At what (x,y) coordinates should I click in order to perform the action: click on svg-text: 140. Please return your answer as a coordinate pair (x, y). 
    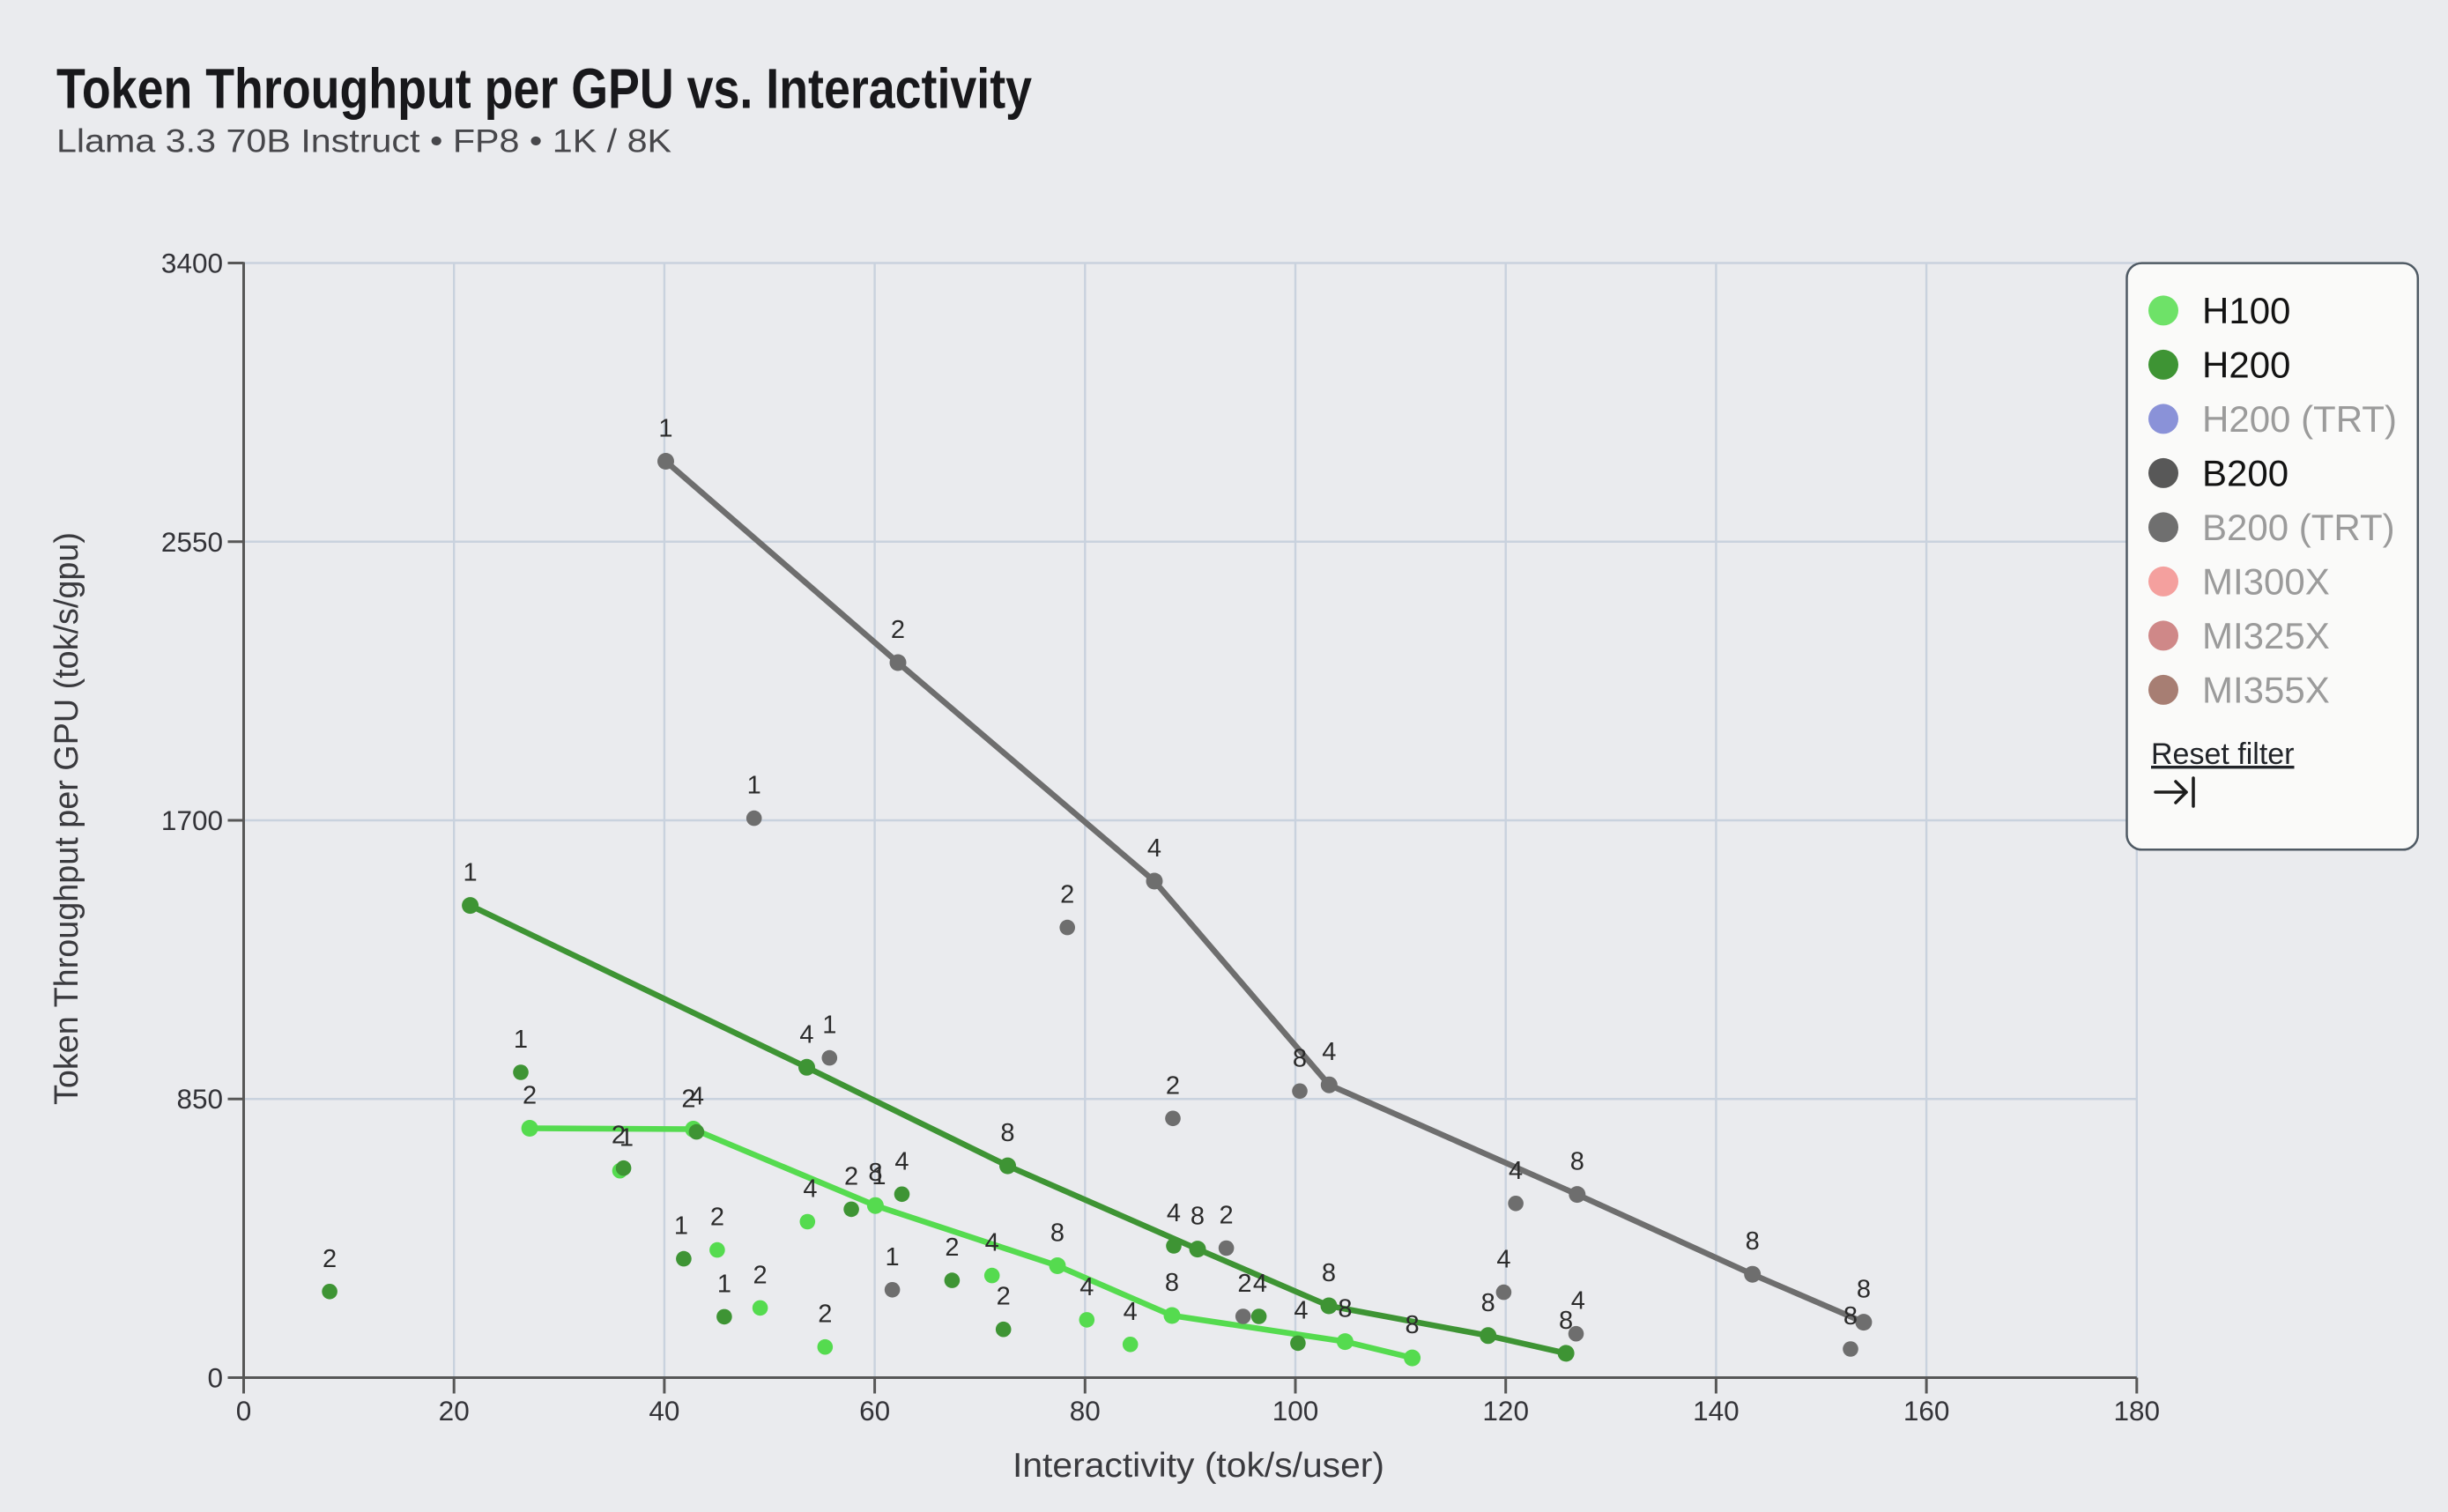
    Looking at the image, I should click on (1716, 1411).